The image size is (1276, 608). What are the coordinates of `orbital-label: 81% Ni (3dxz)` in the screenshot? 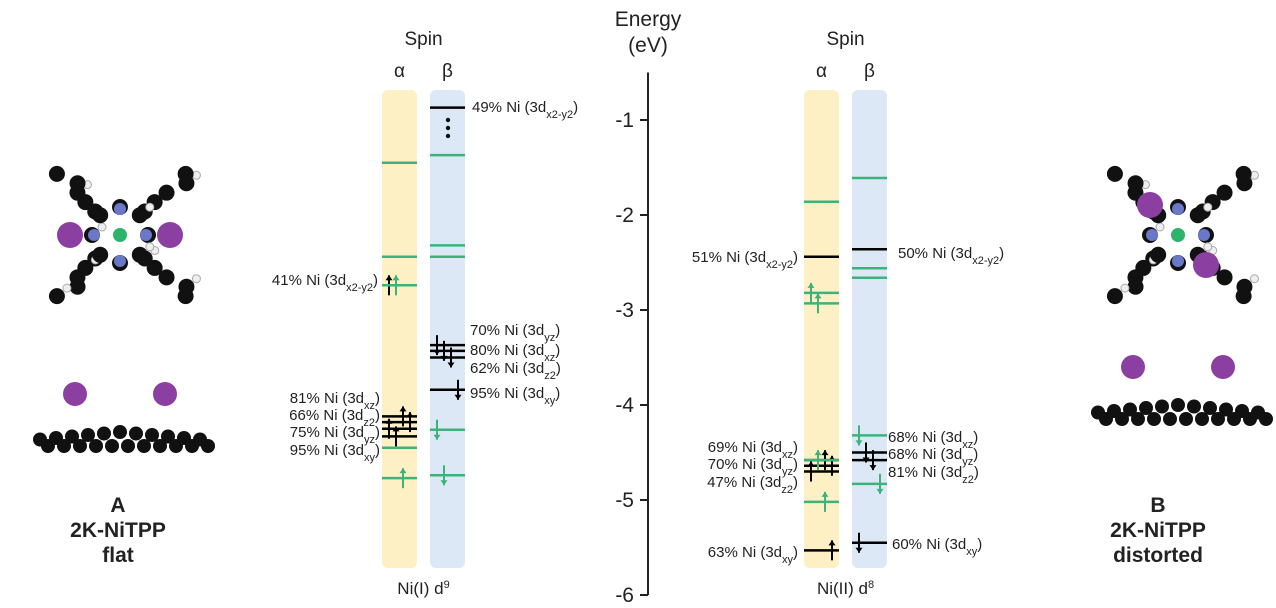 It's located at (335, 401).